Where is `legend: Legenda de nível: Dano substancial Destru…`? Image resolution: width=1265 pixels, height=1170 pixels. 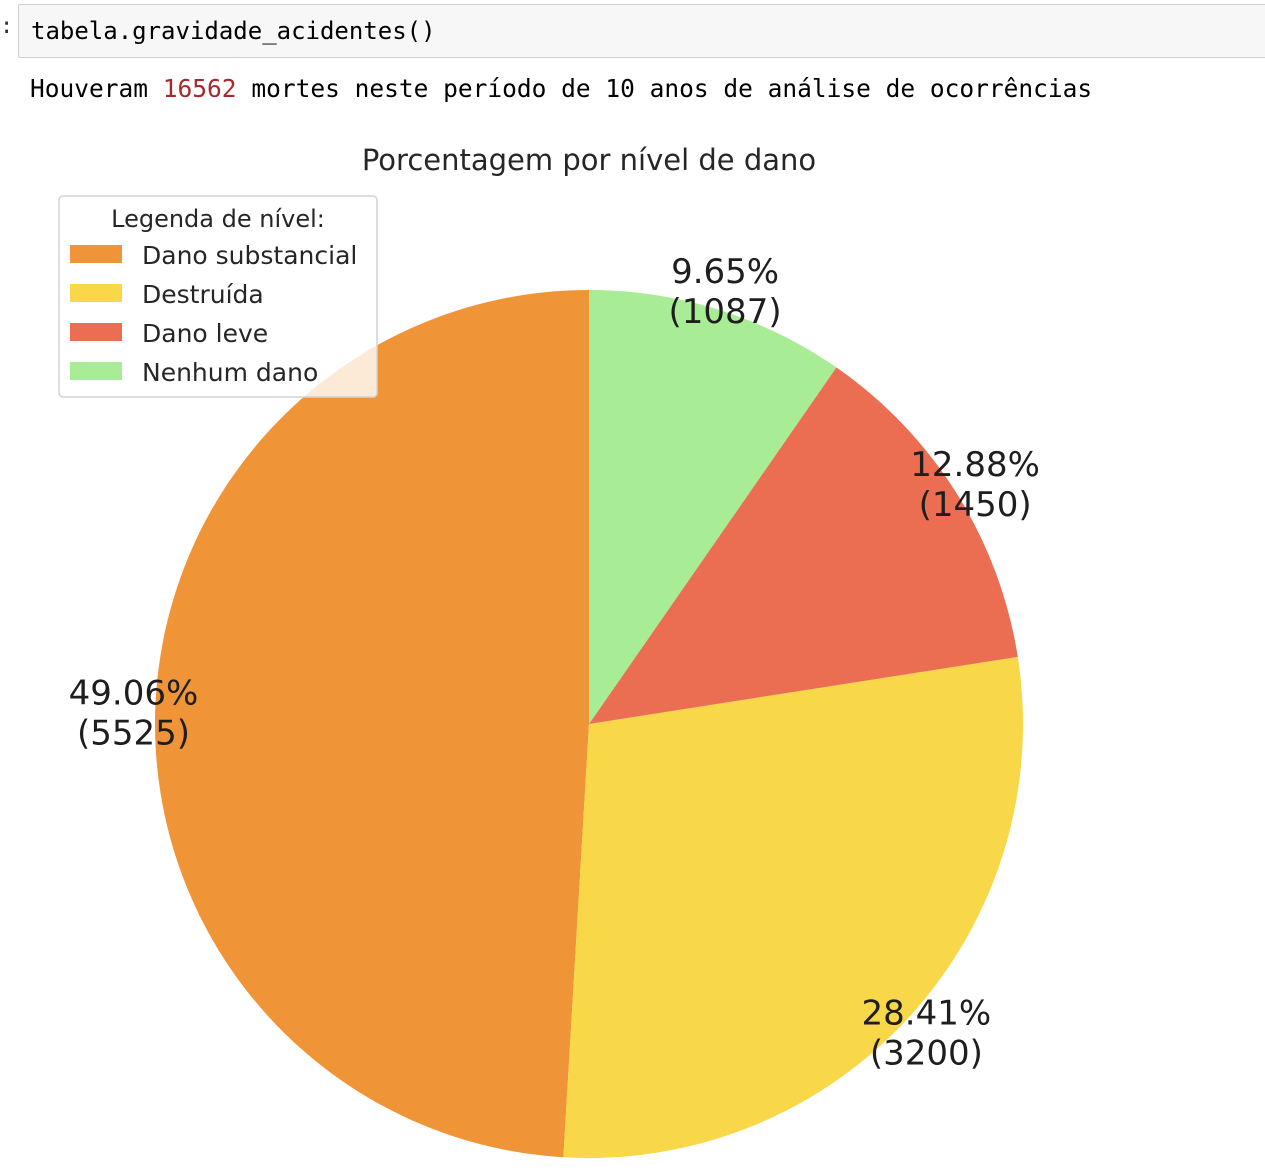 legend: Legenda de nível: Dano substancial Destru… is located at coordinates (218, 296).